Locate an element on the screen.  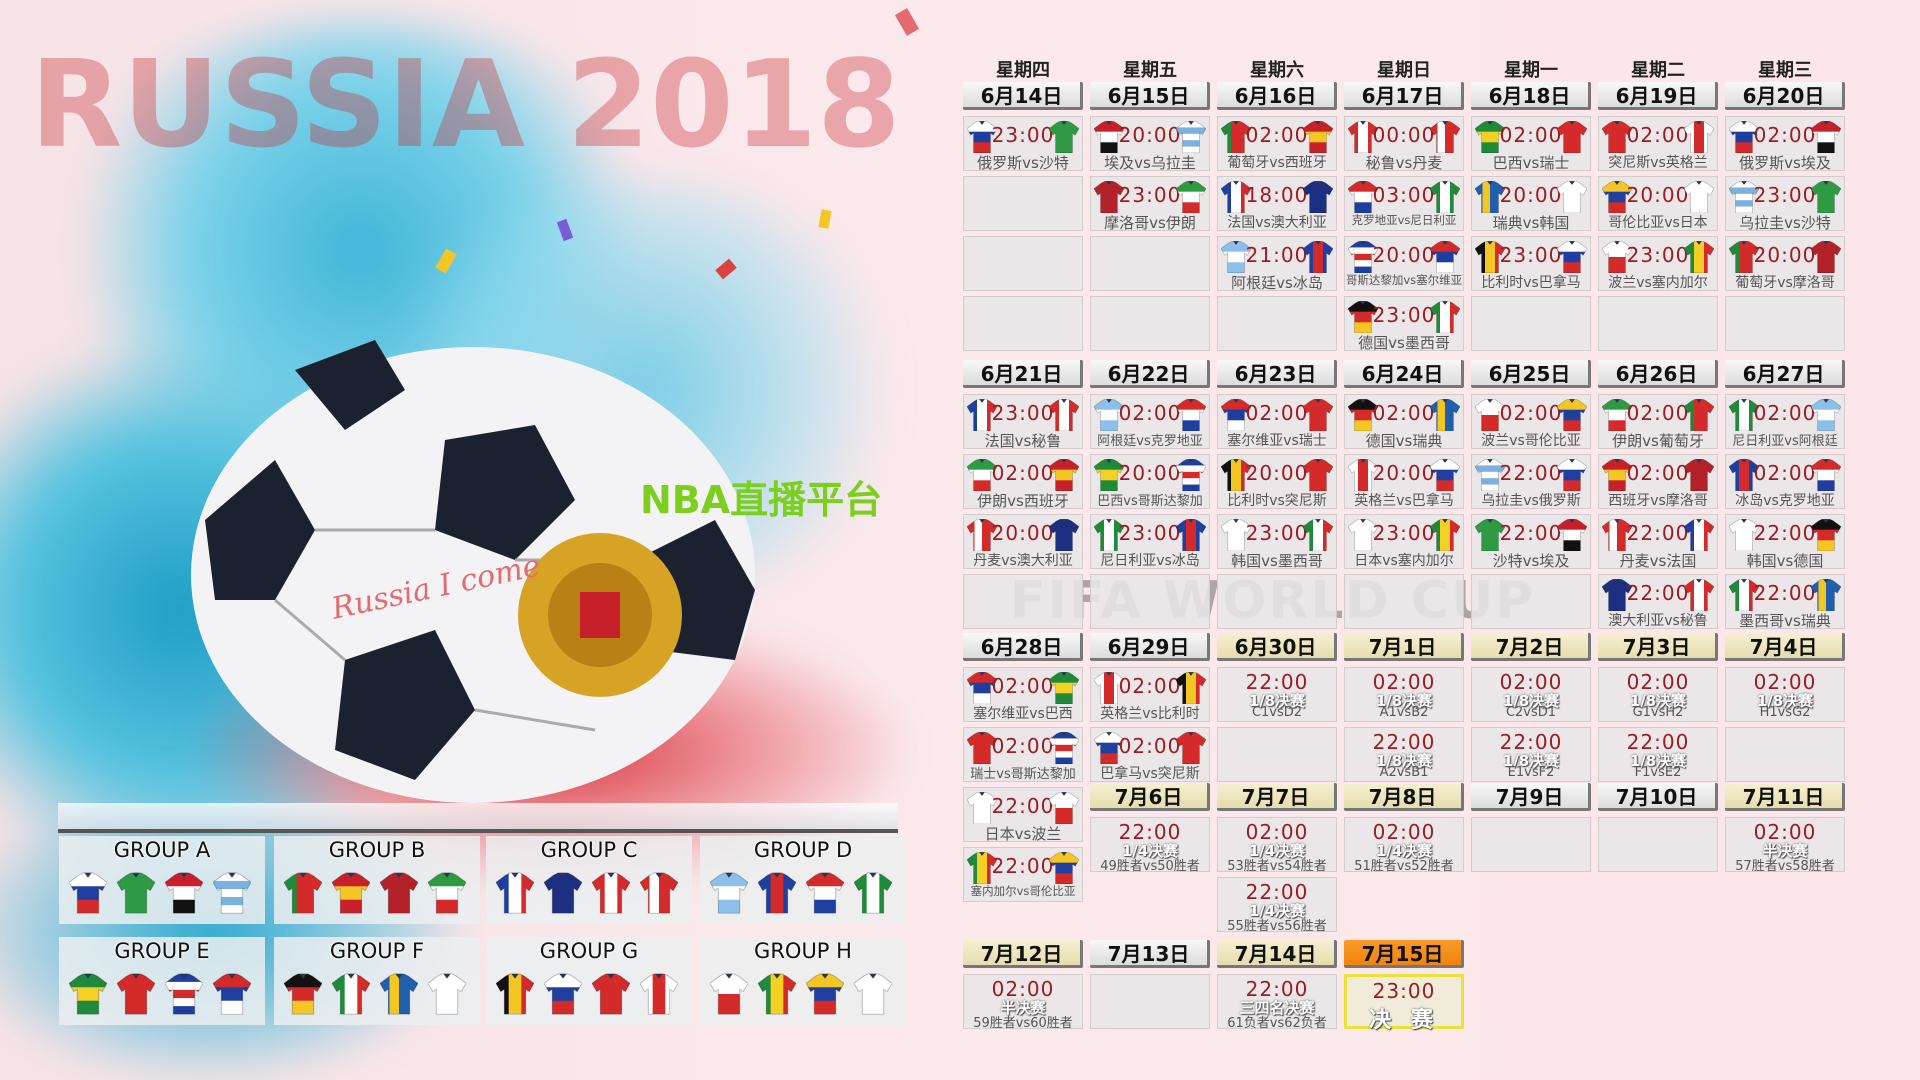
match-cell: 02:00 西班牙vs摩洛哥 is located at coordinates (1658, 481).